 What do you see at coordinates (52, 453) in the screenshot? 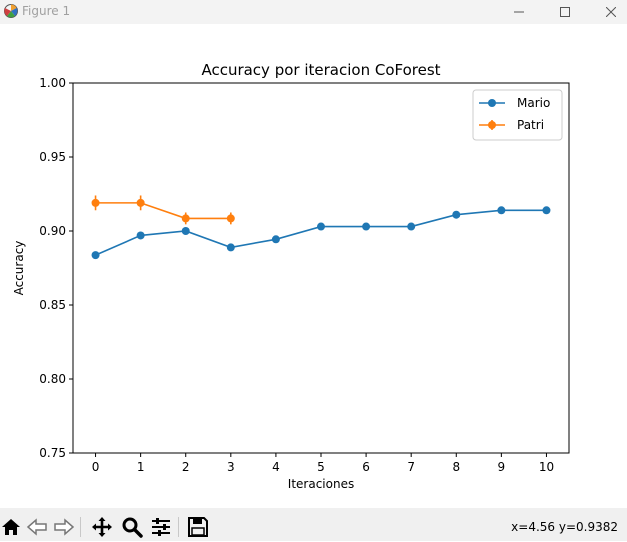
I see `y-tick-label: 0.75` at bounding box center [52, 453].